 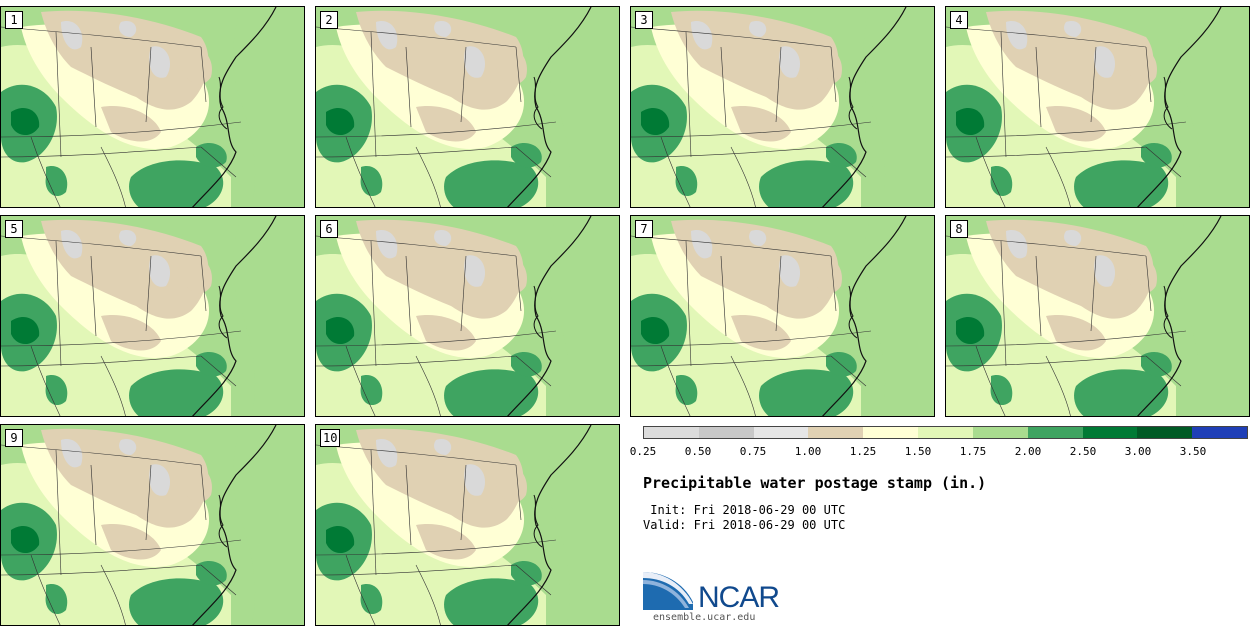 I want to click on legend-tick-label: 2.50, so click(x=1083, y=451).